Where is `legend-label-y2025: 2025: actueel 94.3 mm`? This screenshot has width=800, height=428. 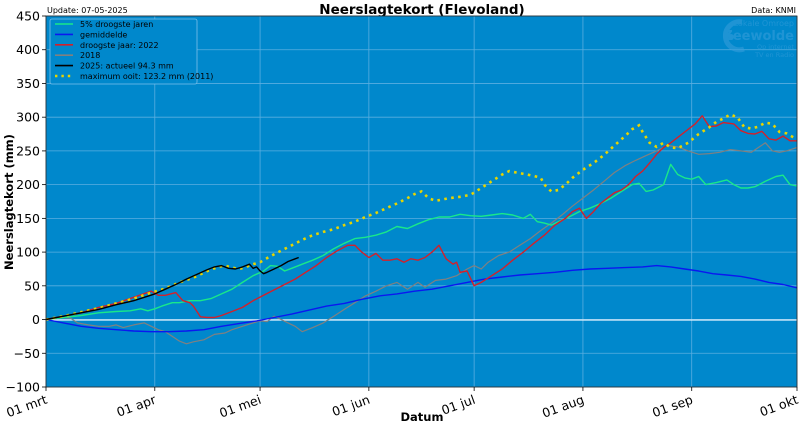
legend-label-y2025: 2025: actueel 94.3 mm is located at coordinates (127, 66).